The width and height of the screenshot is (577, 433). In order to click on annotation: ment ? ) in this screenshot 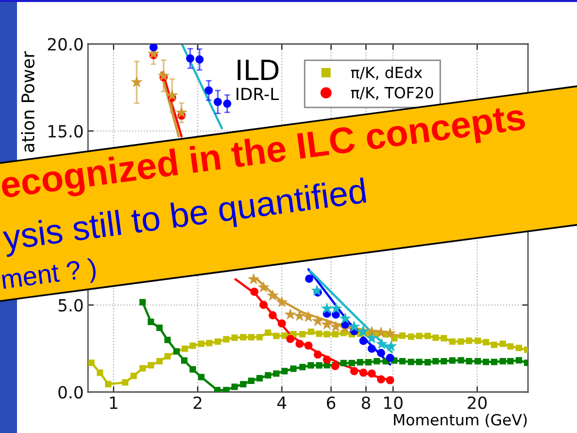, I will do `click(49, 276)`.